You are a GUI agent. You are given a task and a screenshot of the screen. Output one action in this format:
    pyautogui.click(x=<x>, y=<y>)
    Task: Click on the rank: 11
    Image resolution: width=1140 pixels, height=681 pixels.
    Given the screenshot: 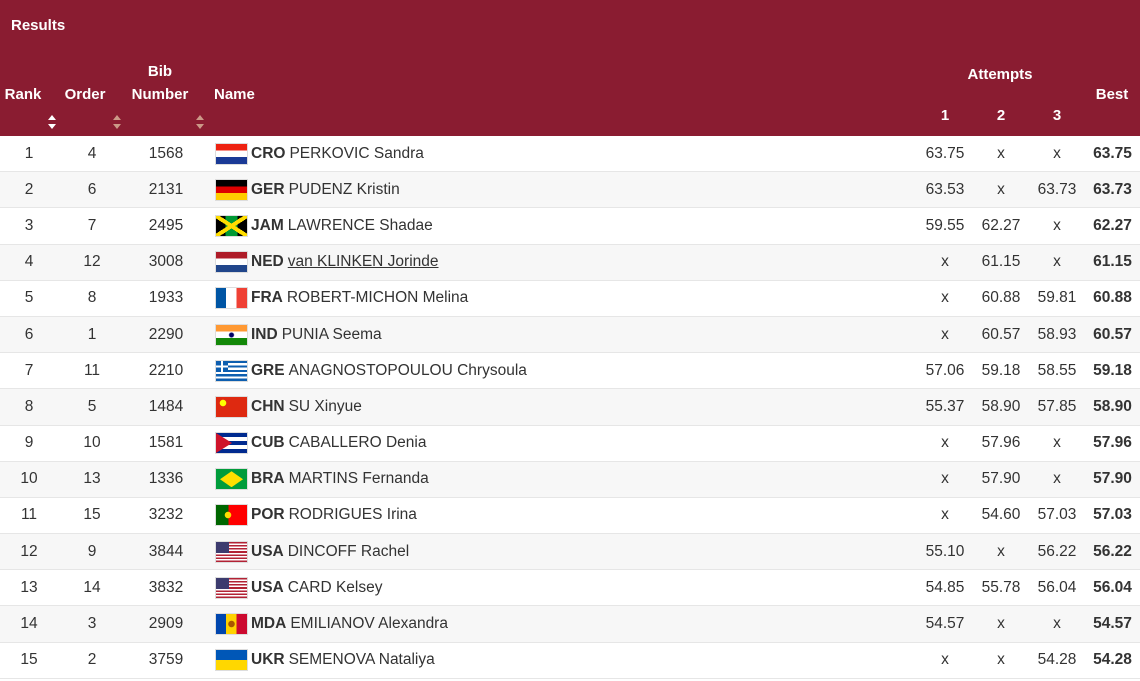 What is the action you would take?
    pyautogui.click(x=29, y=515)
    